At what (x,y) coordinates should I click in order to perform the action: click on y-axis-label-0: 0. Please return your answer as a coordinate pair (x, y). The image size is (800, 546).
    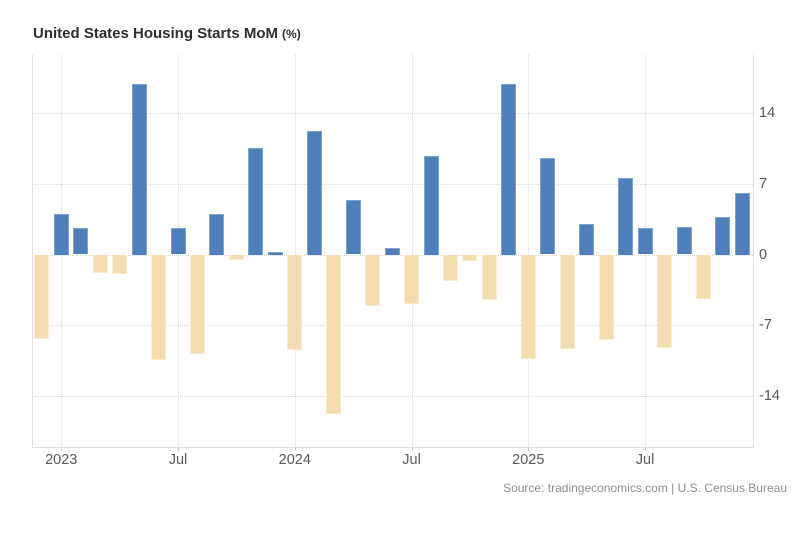
    Looking at the image, I should click on (763, 254).